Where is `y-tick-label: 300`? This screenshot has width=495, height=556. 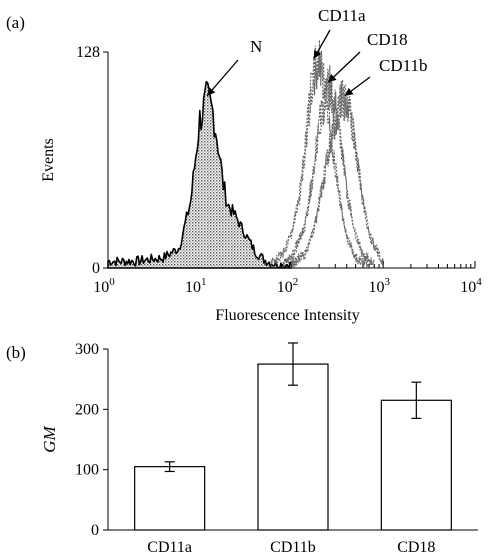 y-tick-label: 300 is located at coordinates (87, 349).